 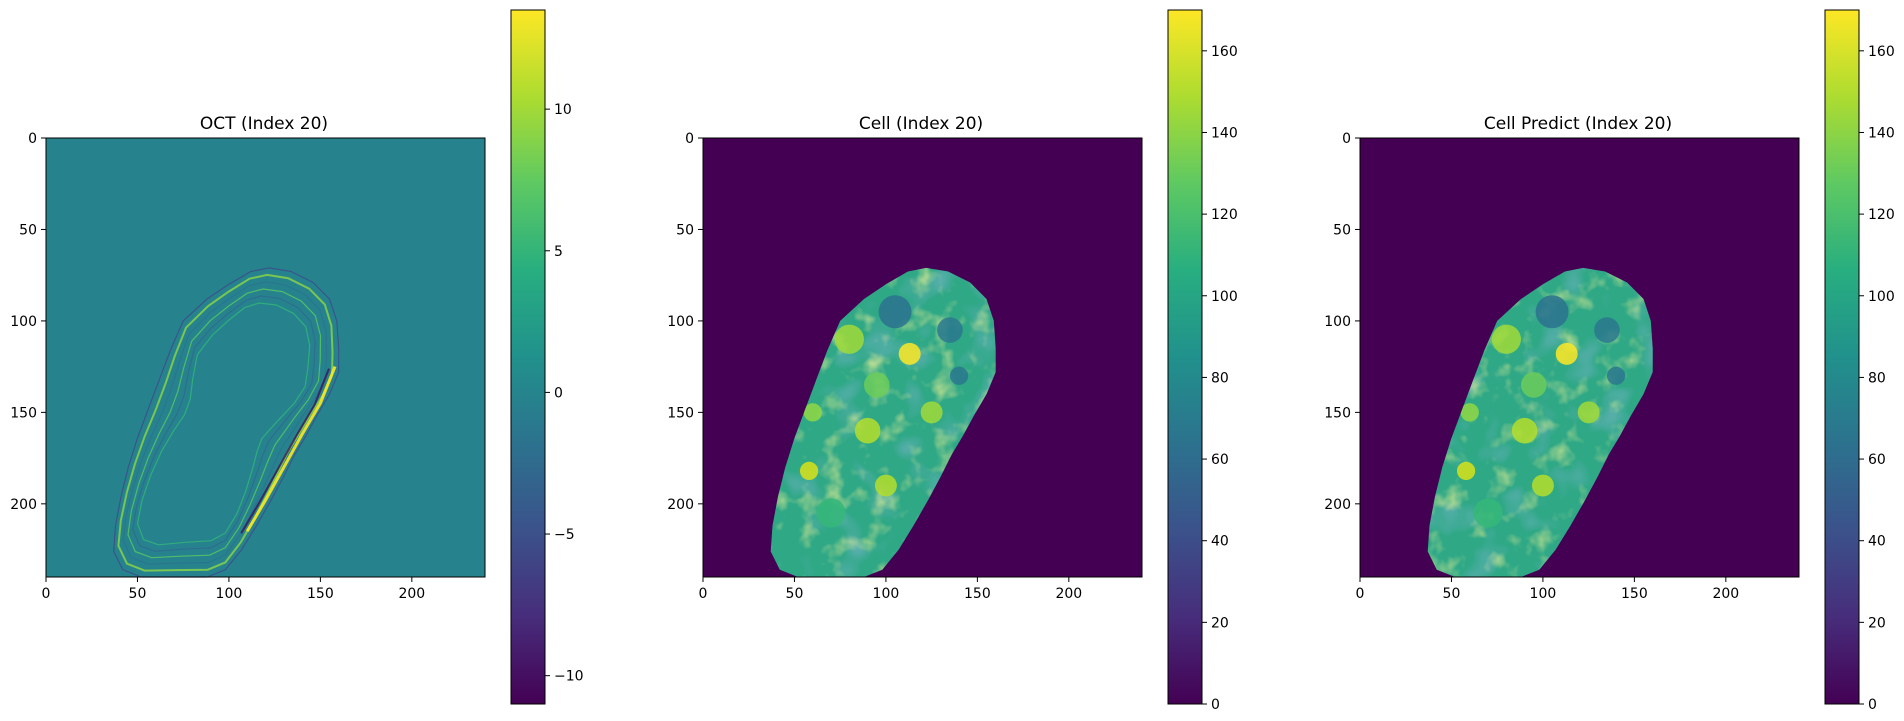 I want to click on panel-title: Cell Predict (Index 20), so click(x=1578, y=124).